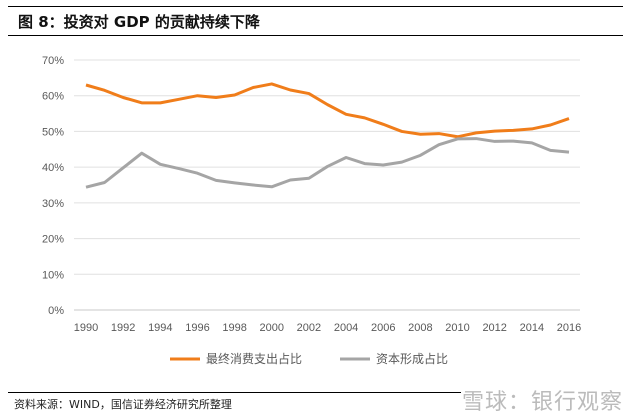 Image resolution: width=631 pixels, height=416 pixels. I want to click on x-tick-label: 2000, so click(272, 328).